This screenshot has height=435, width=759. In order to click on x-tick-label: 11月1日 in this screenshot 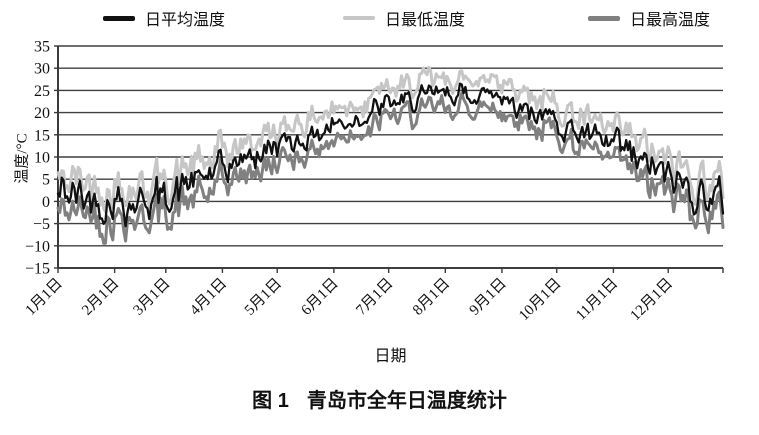, I will do `click(597, 300)`.